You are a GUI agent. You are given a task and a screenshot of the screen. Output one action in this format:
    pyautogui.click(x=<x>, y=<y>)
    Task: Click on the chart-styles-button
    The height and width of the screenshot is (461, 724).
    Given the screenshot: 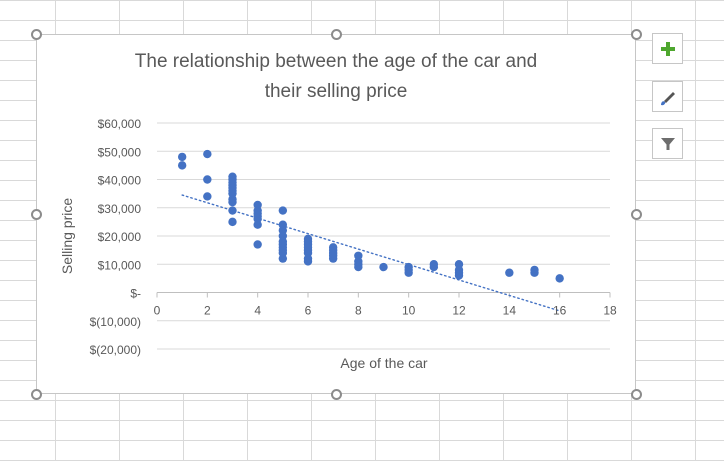 What is the action you would take?
    pyautogui.click(x=667, y=96)
    